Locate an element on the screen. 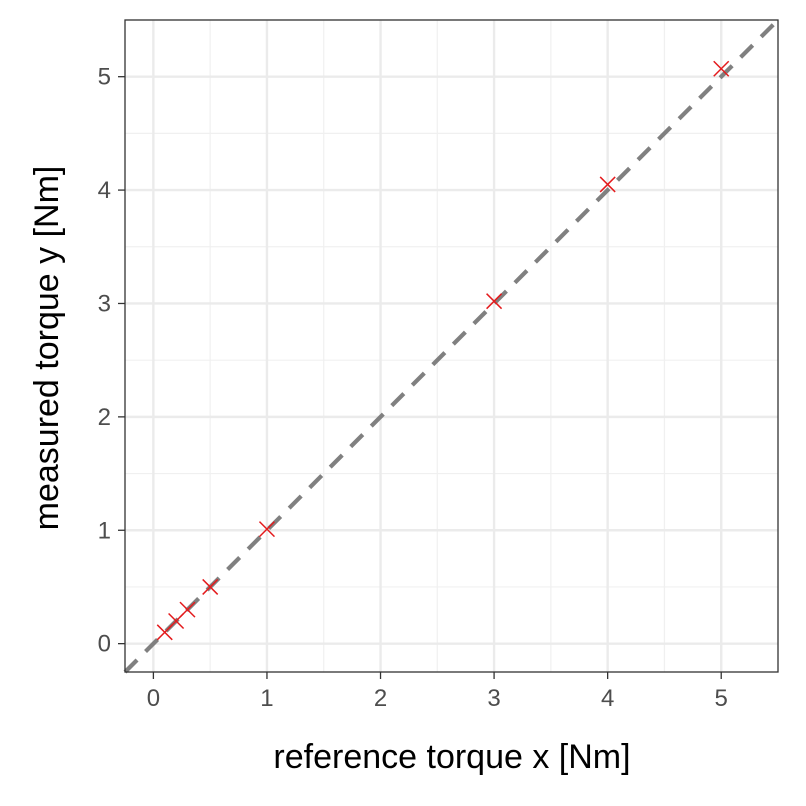 This screenshot has height=806, width=806. y-axis-title: measured torque y [Nm] is located at coordinates (47, 348).